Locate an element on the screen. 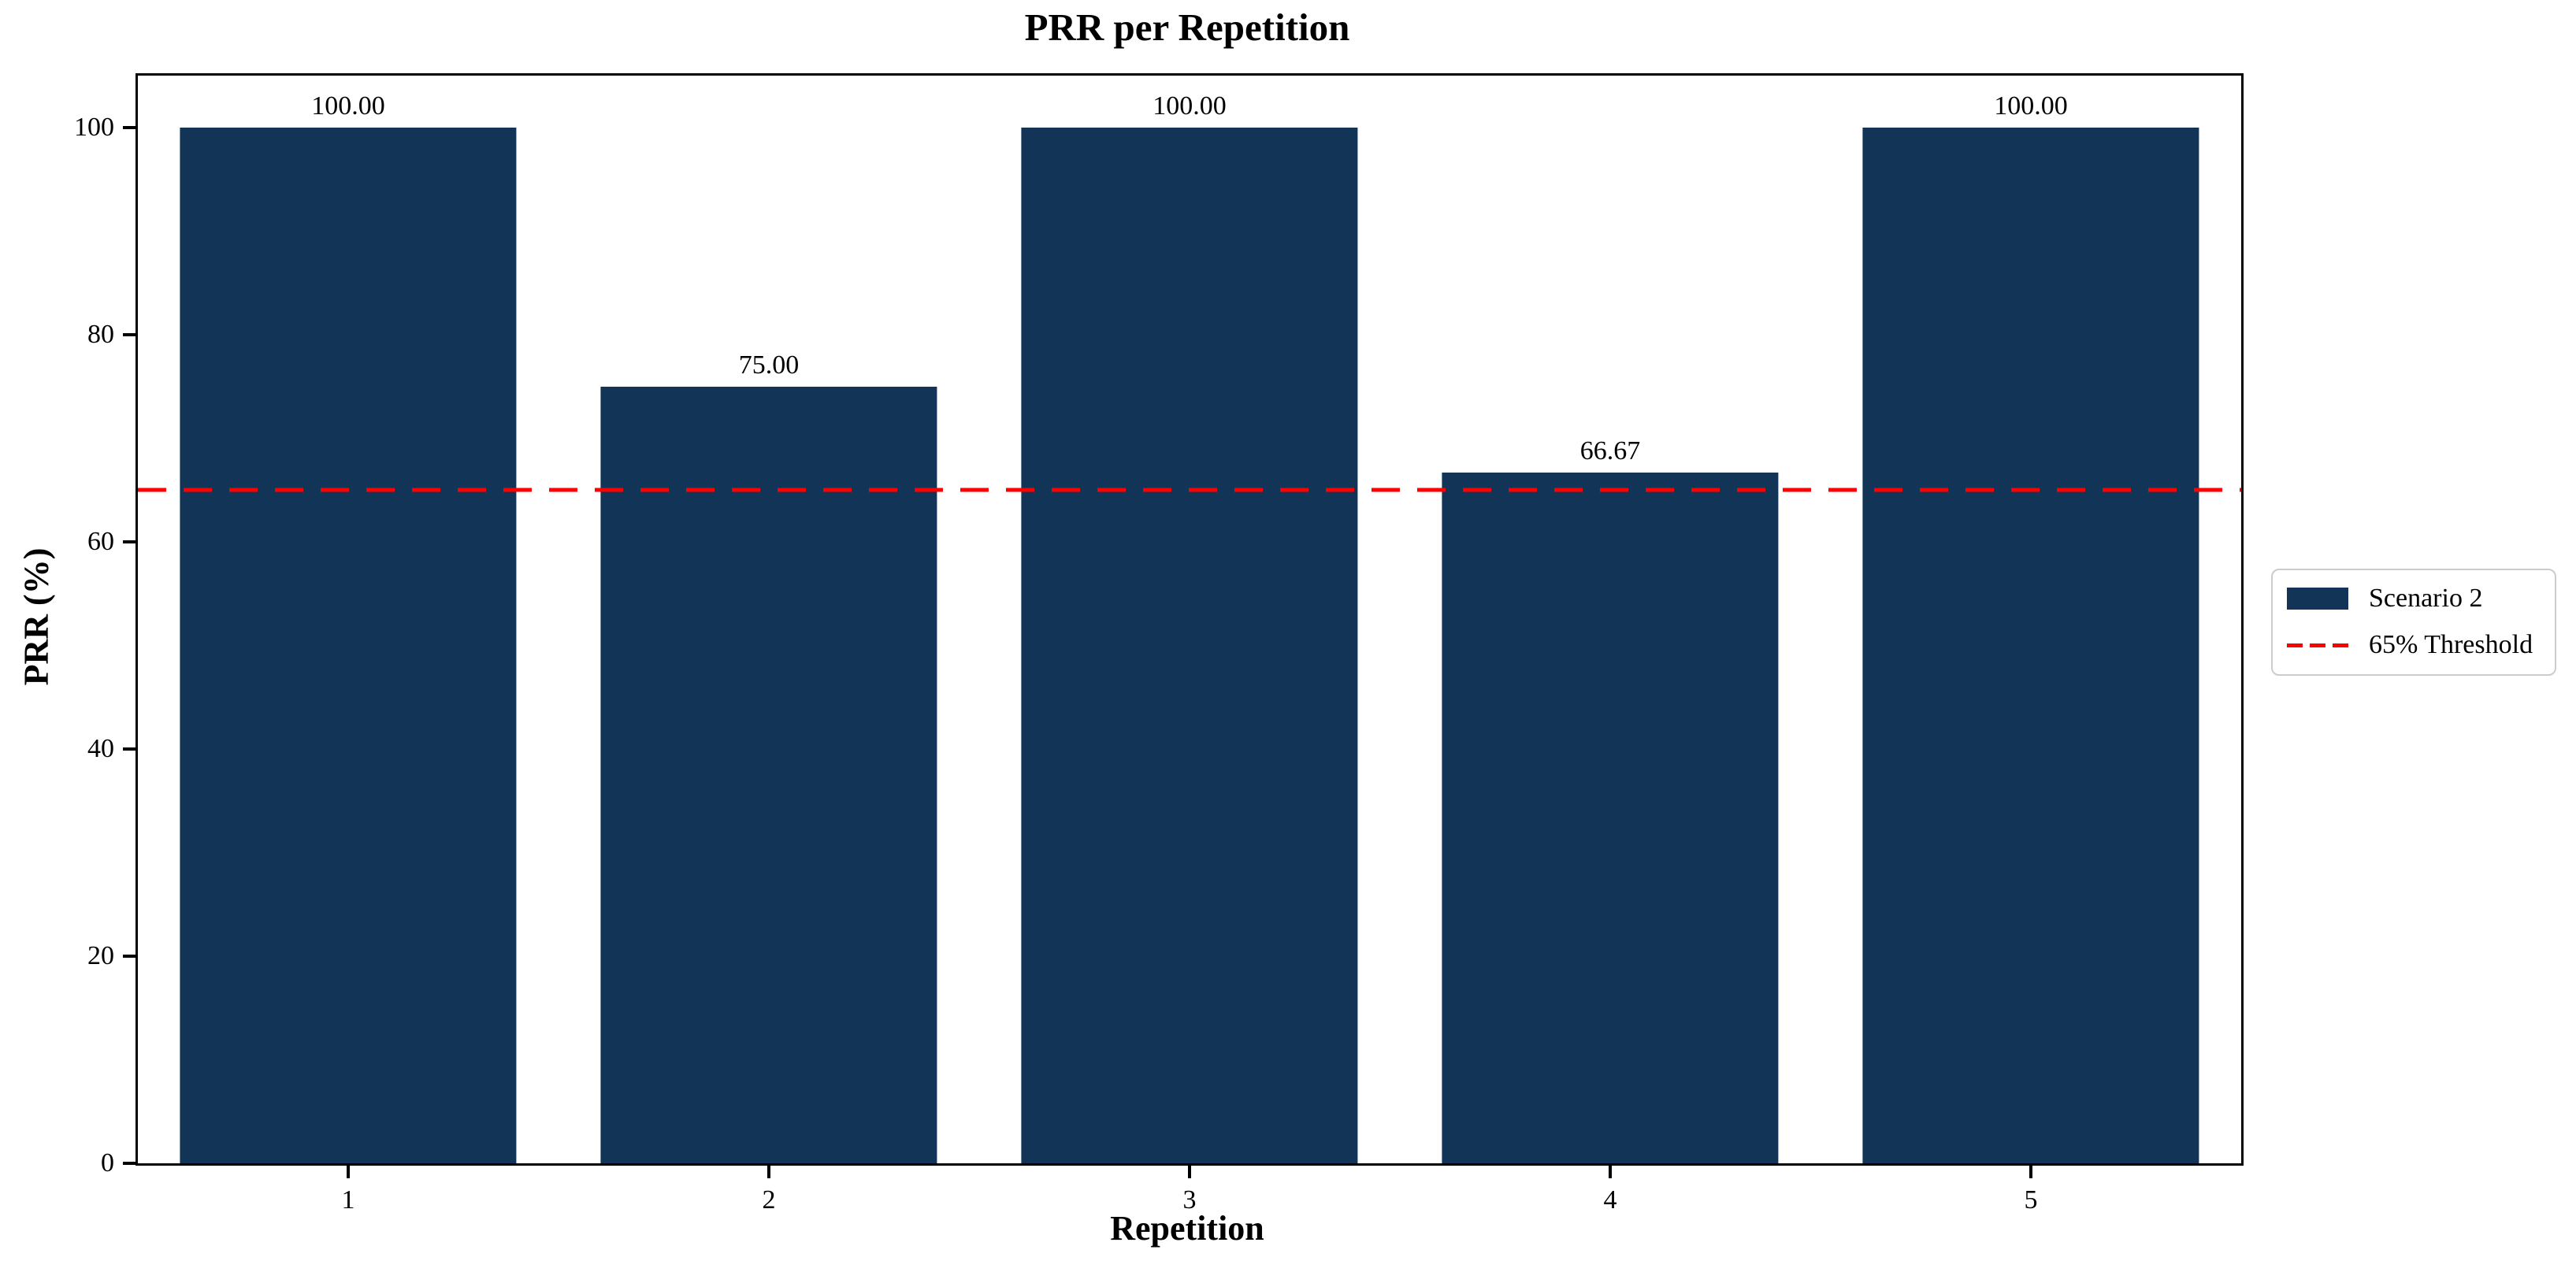 The width and height of the screenshot is (2576, 1272). y-tick-label: 0 is located at coordinates (107, 1162).